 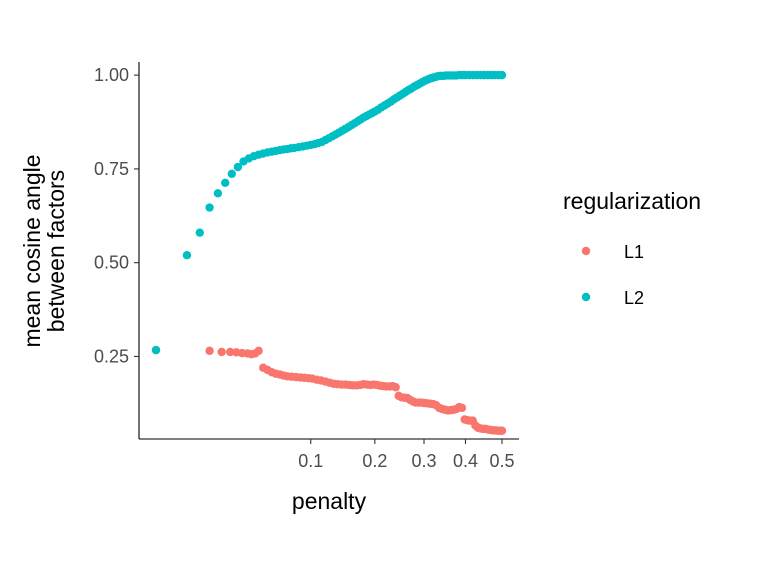 What do you see at coordinates (329, 390) in the screenshot?
I see `series-l1` at bounding box center [329, 390].